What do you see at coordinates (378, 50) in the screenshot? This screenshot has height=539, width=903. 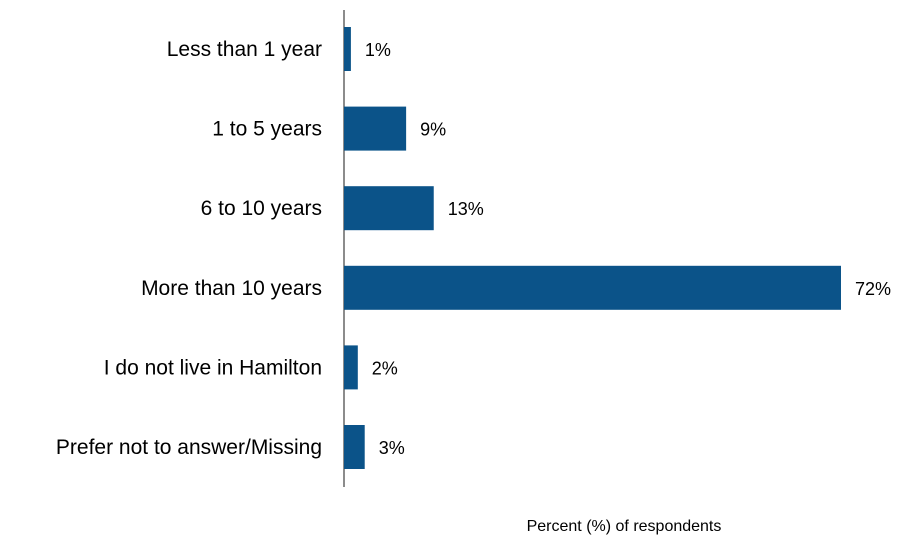 I see `value-label-0: 1%` at bounding box center [378, 50].